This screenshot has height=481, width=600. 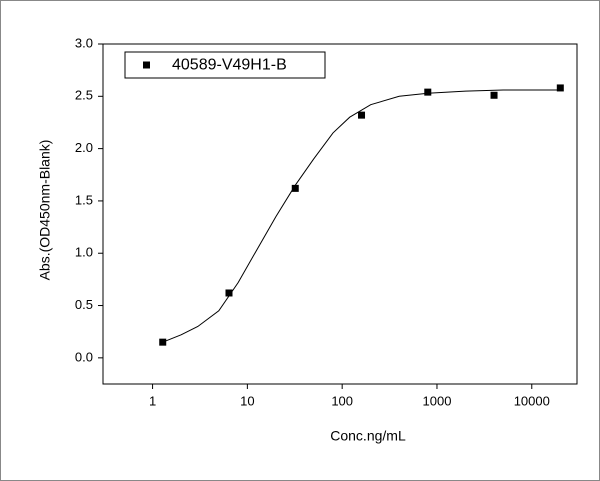 What do you see at coordinates (532, 400) in the screenshot?
I see `x-tick-label: 10000` at bounding box center [532, 400].